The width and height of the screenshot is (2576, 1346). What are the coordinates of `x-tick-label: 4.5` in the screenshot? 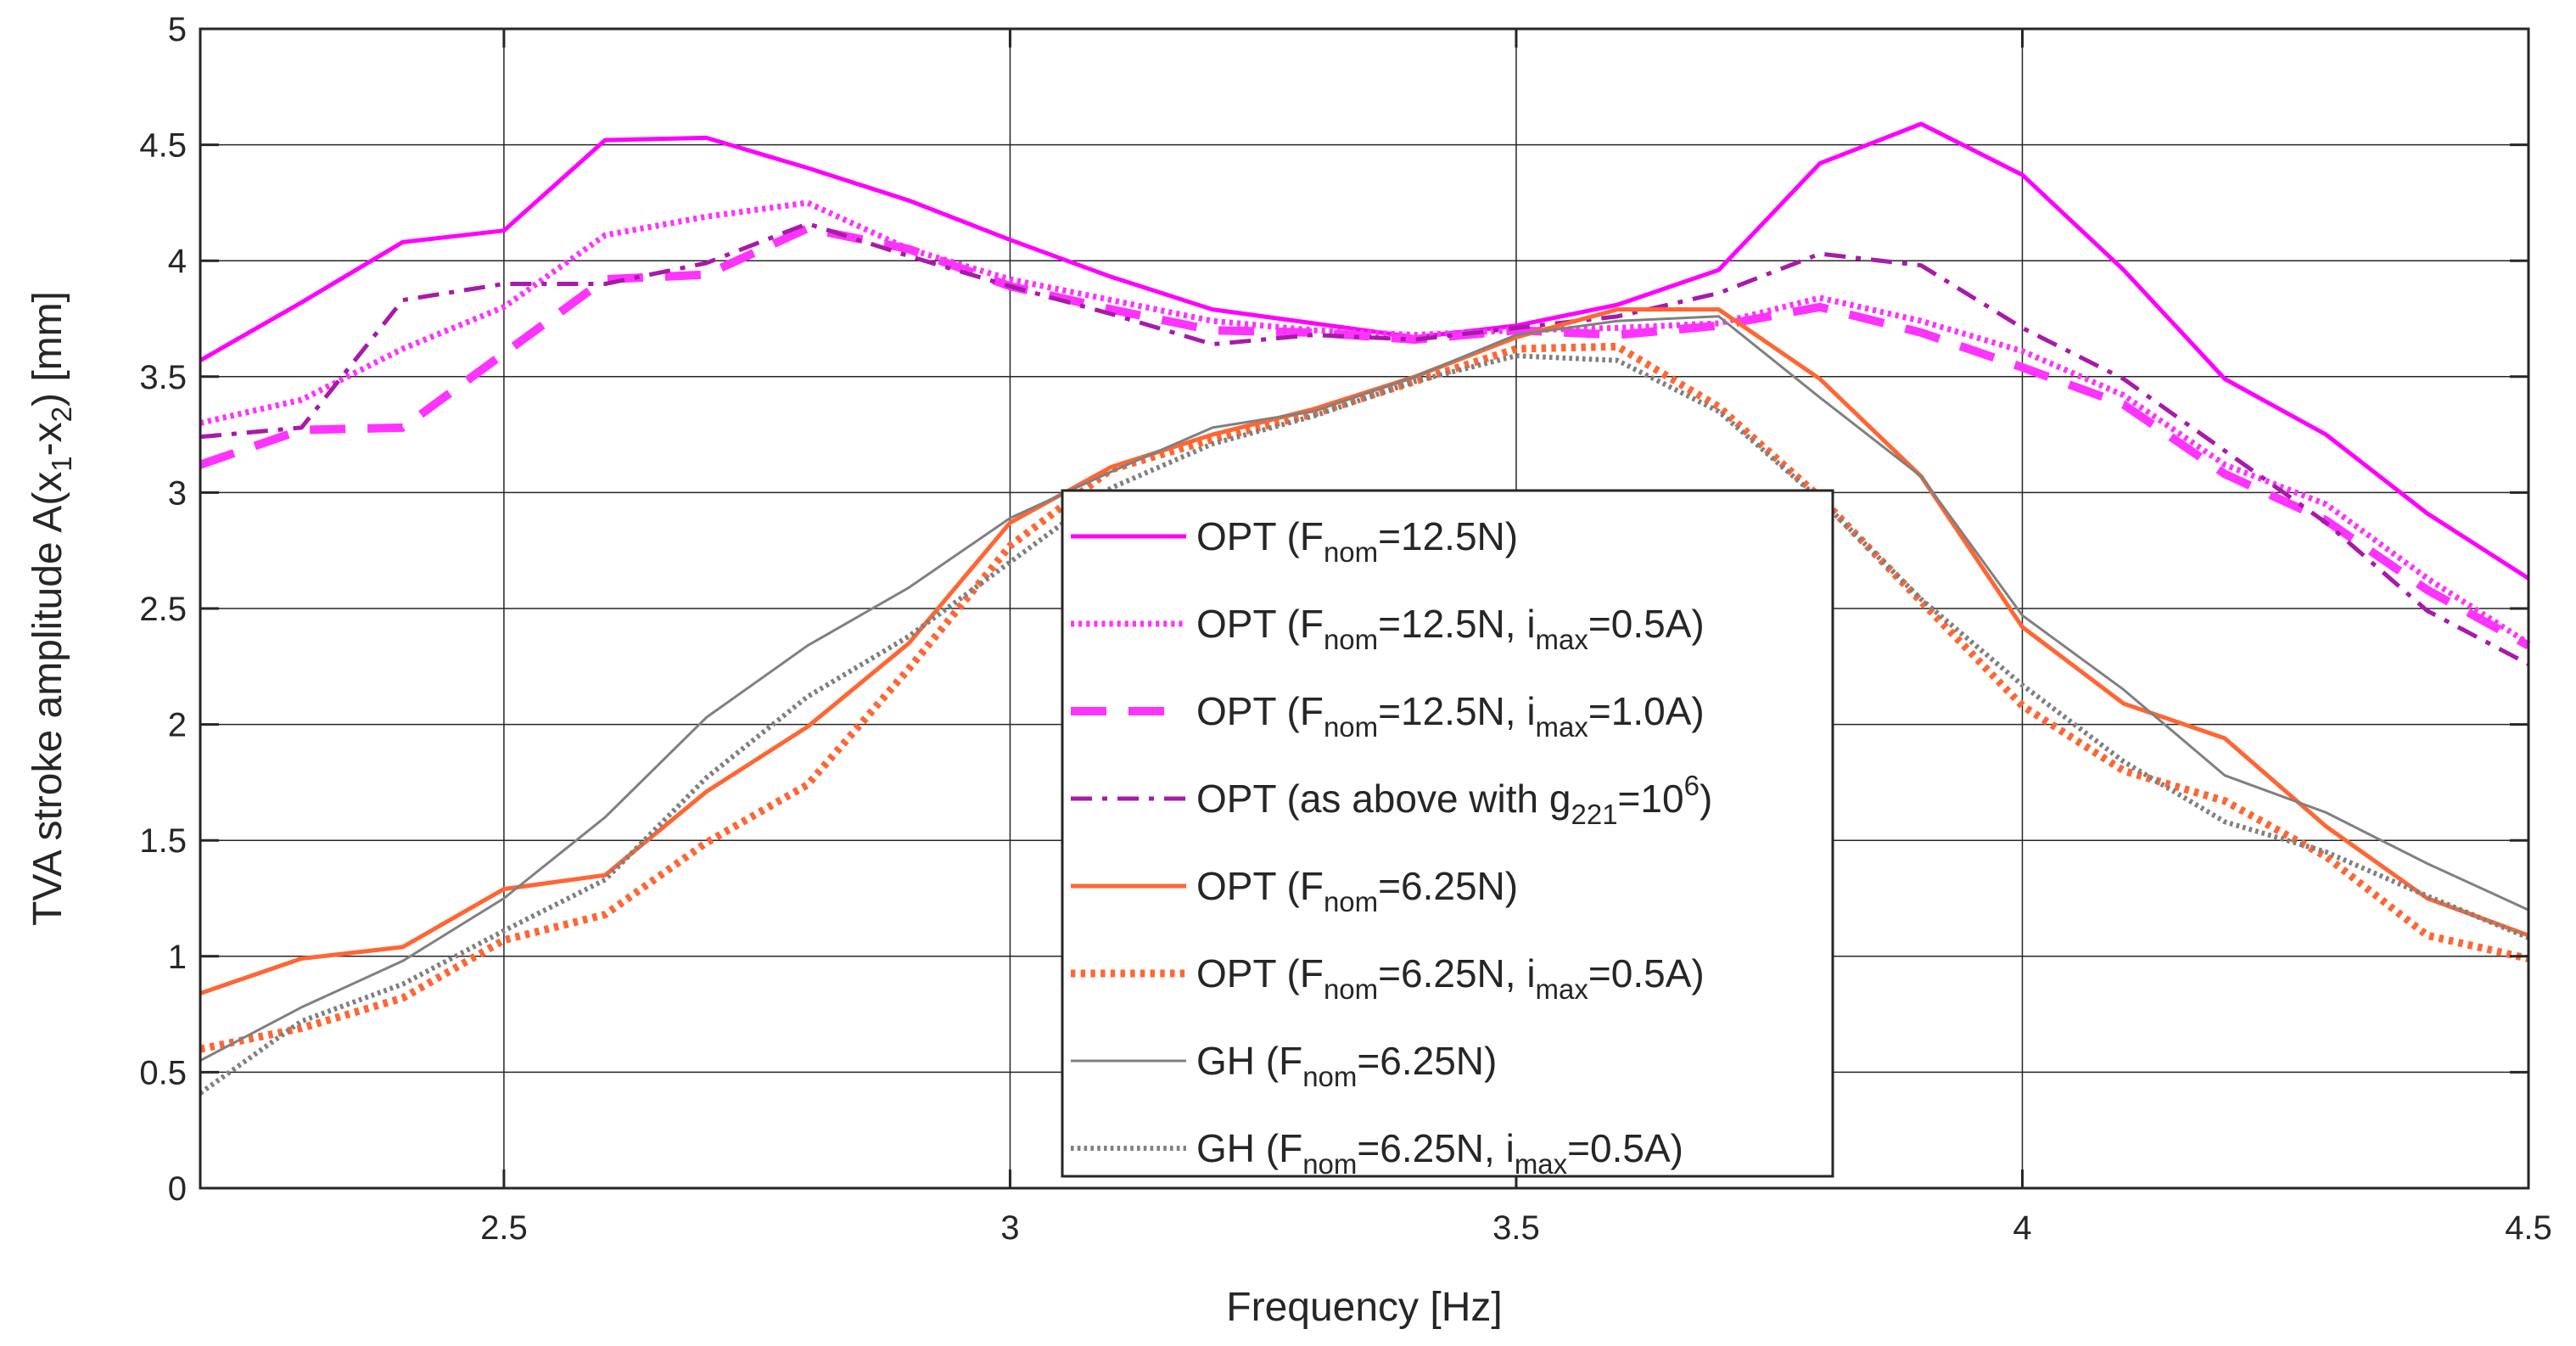 It's located at (2529, 1228).